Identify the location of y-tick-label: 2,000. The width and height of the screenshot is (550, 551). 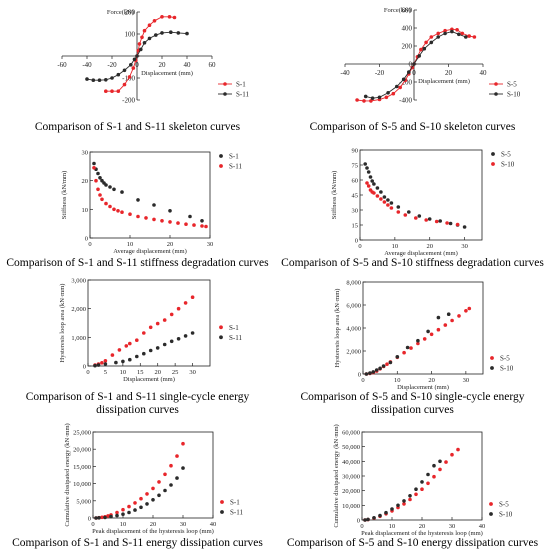
(78, 309).